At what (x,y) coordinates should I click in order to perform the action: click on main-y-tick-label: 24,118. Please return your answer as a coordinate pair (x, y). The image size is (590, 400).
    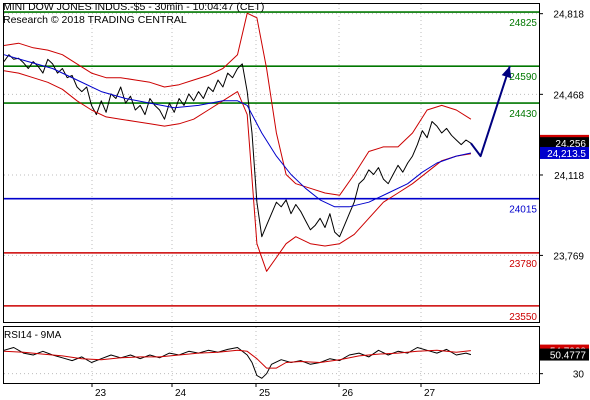
    Looking at the image, I should click on (569, 176).